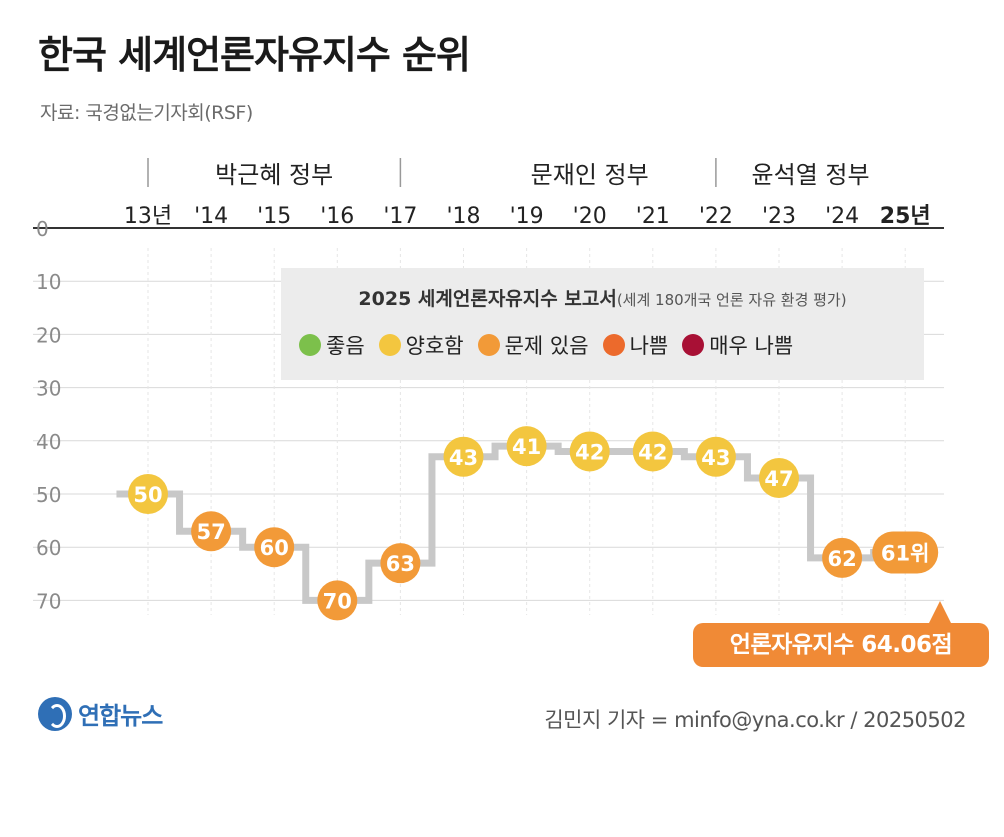  What do you see at coordinates (905, 216) in the screenshot?
I see `x-tick-label: 25년` at bounding box center [905, 216].